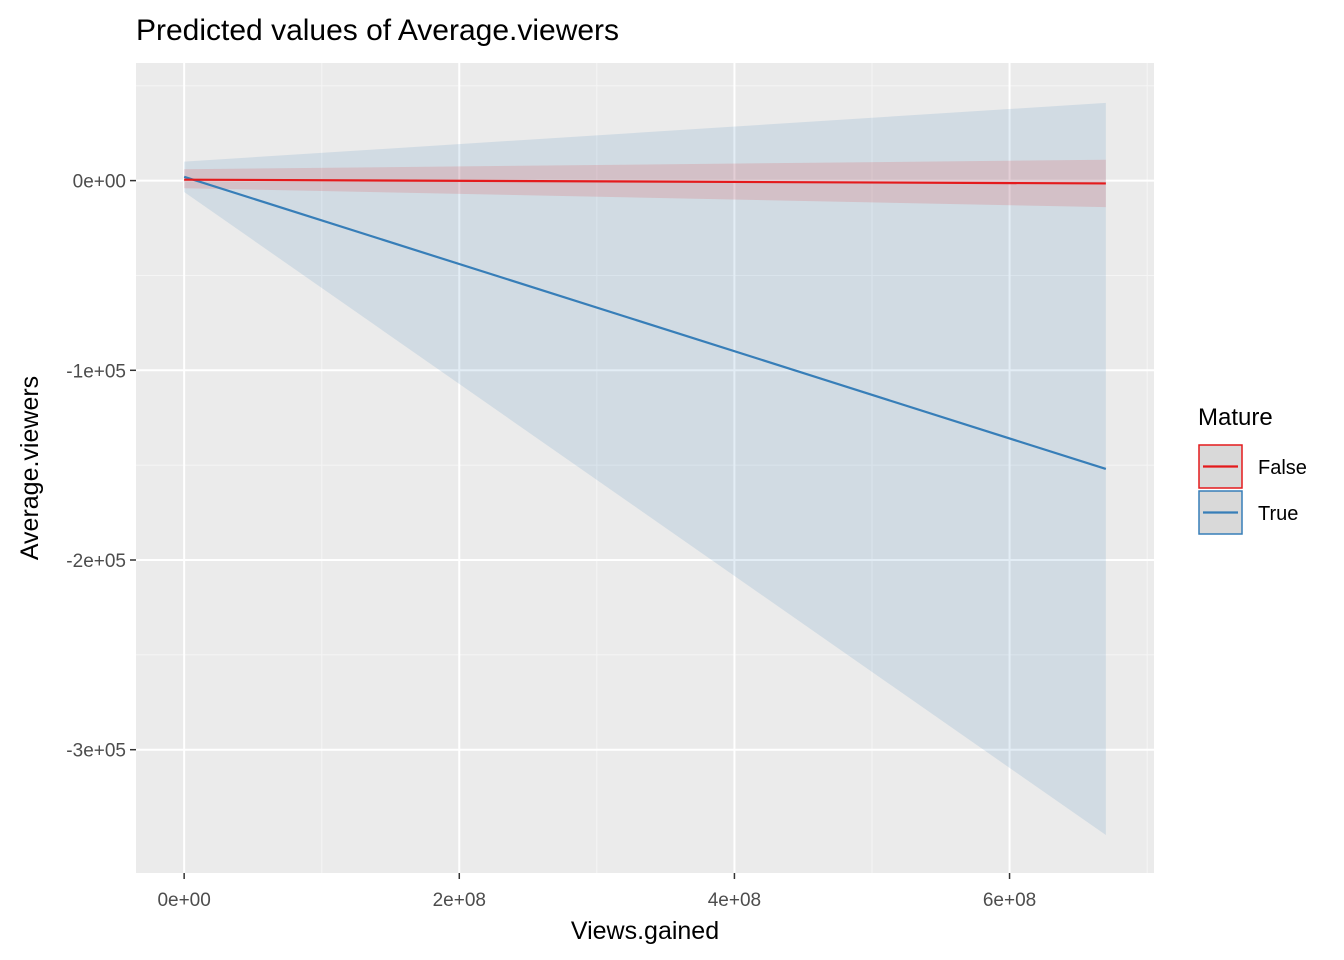  What do you see at coordinates (30, 468) in the screenshot?
I see `y-axis-title: Average.viewers` at bounding box center [30, 468].